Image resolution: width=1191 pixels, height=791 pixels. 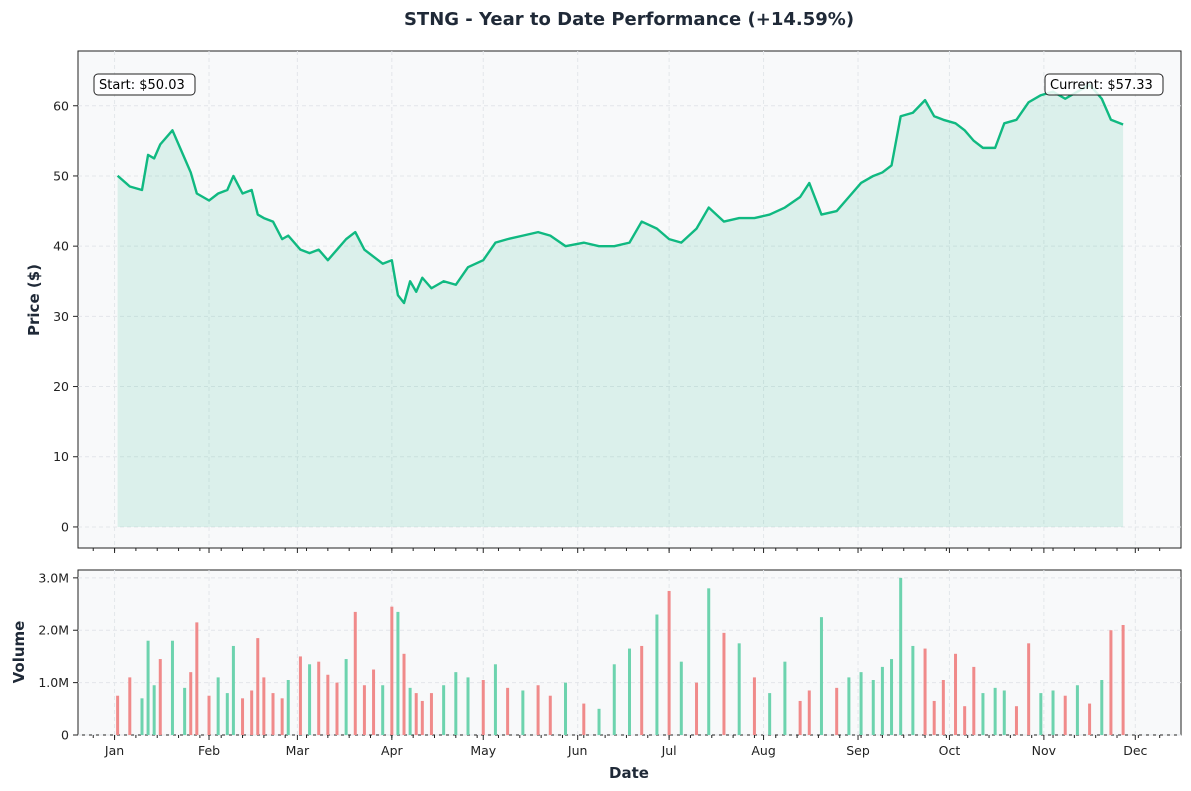 I want to click on volume-x-tick-label: Aug, so click(x=763, y=750).